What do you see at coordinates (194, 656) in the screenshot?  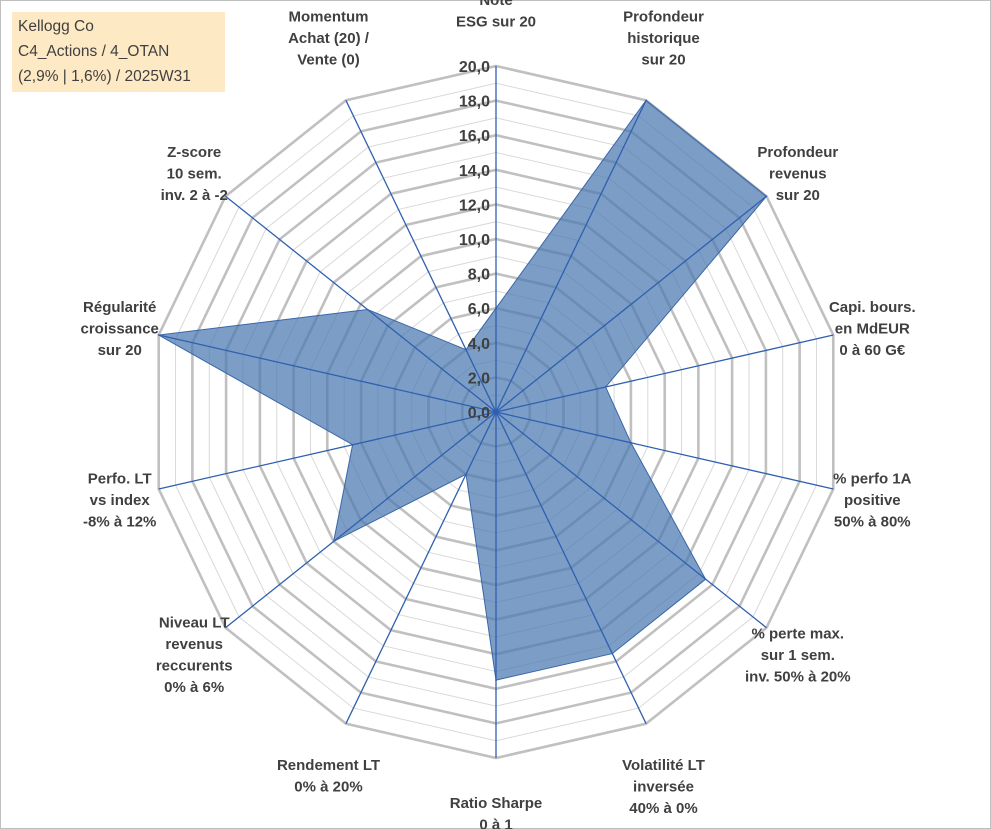 I see `axis-label: Niveau LT revenus reccurents 0% à 6%` at bounding box center [194, 656].